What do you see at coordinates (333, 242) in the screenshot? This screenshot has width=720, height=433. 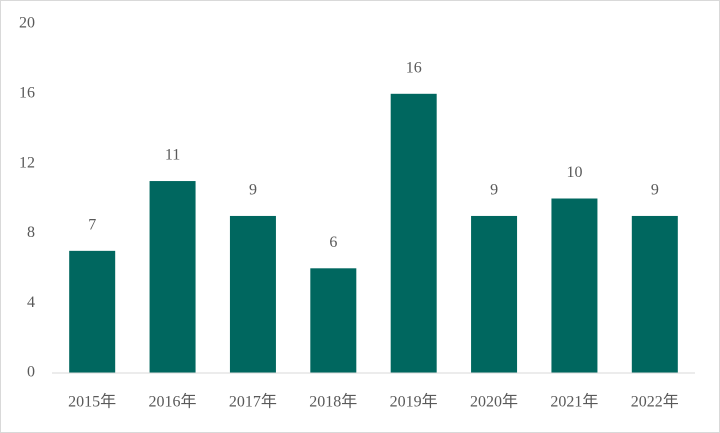 I see `data-label: 6` at bounding box center [333, 242].